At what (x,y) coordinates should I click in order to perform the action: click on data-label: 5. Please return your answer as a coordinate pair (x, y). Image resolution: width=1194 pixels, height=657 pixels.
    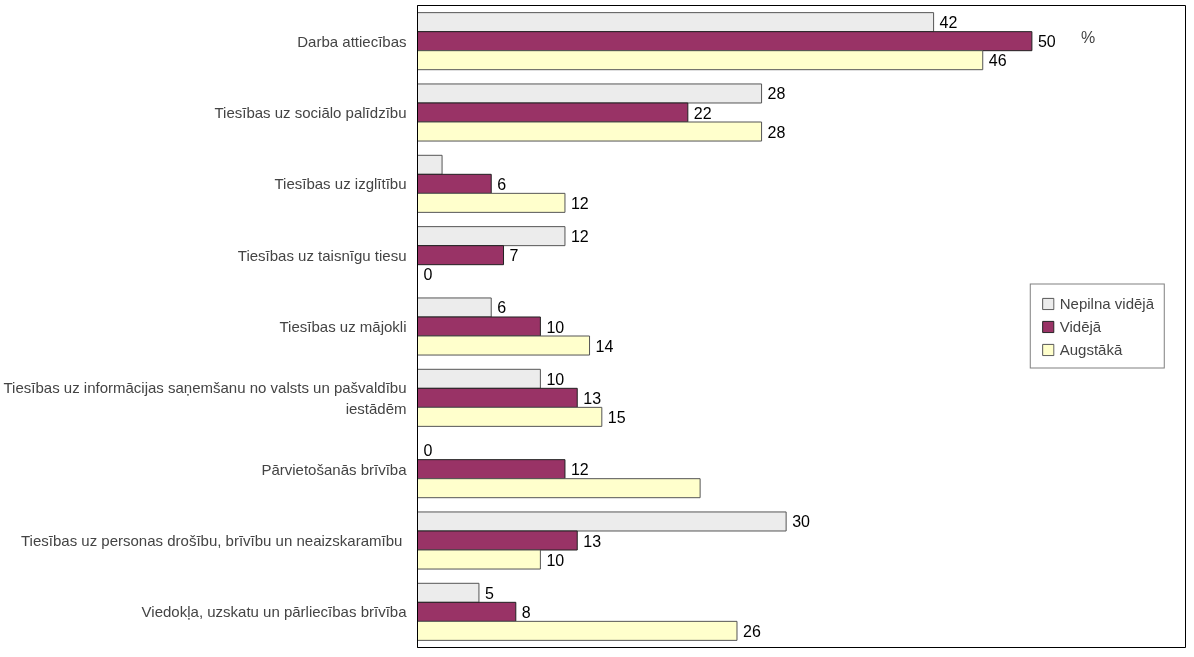
    Looking at the image, I should click on (489, 593).